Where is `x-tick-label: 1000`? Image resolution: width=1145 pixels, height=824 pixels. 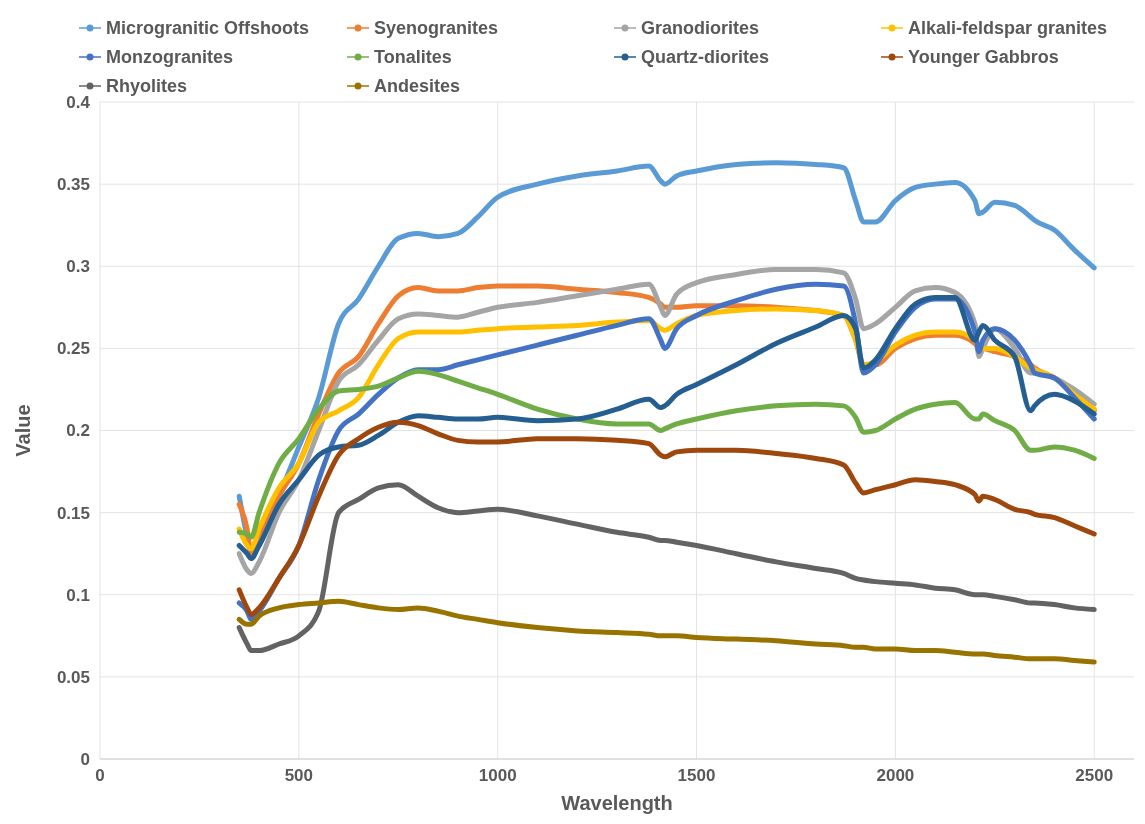 x-tick-label: 1000 is located at coordinates (497, 775).